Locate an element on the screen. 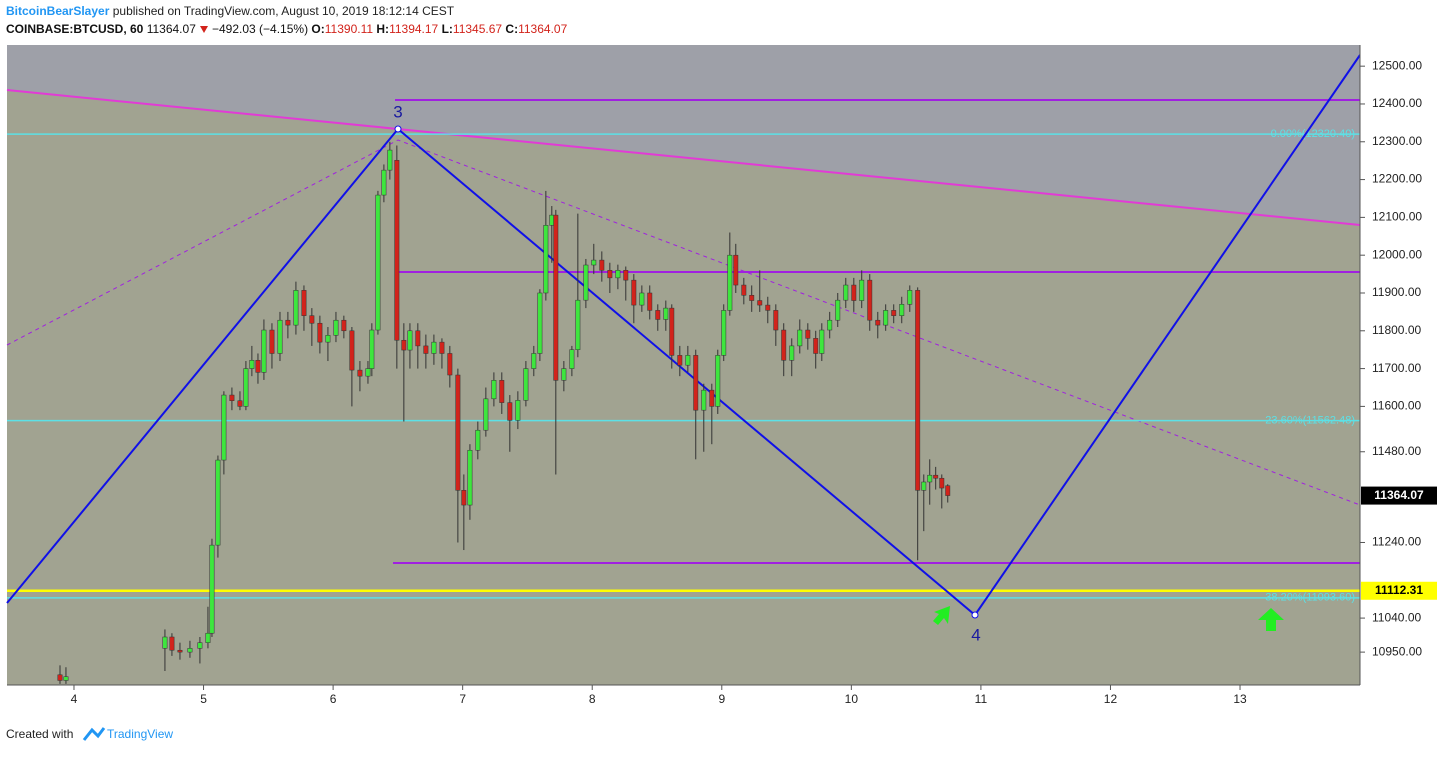 Image resolution: width=1444 pixels, height=758 pixels. x-tick-label: 11 is located at coordinates (981, 699).